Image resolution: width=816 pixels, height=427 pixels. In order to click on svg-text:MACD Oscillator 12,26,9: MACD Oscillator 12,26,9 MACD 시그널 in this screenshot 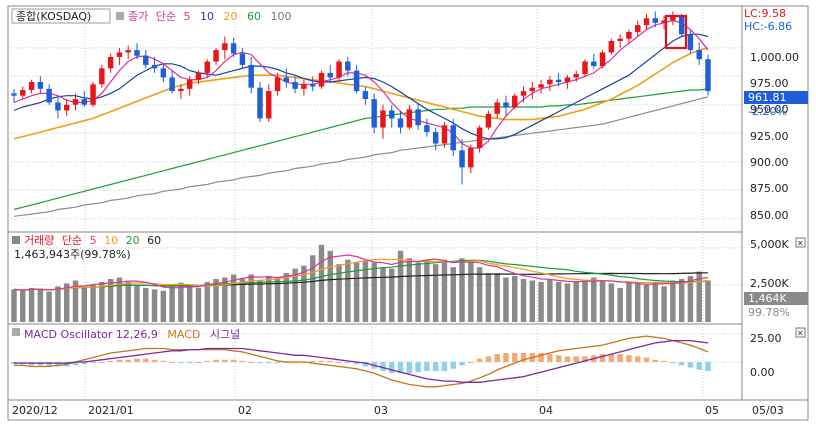, I will do `click(132, 334)`.